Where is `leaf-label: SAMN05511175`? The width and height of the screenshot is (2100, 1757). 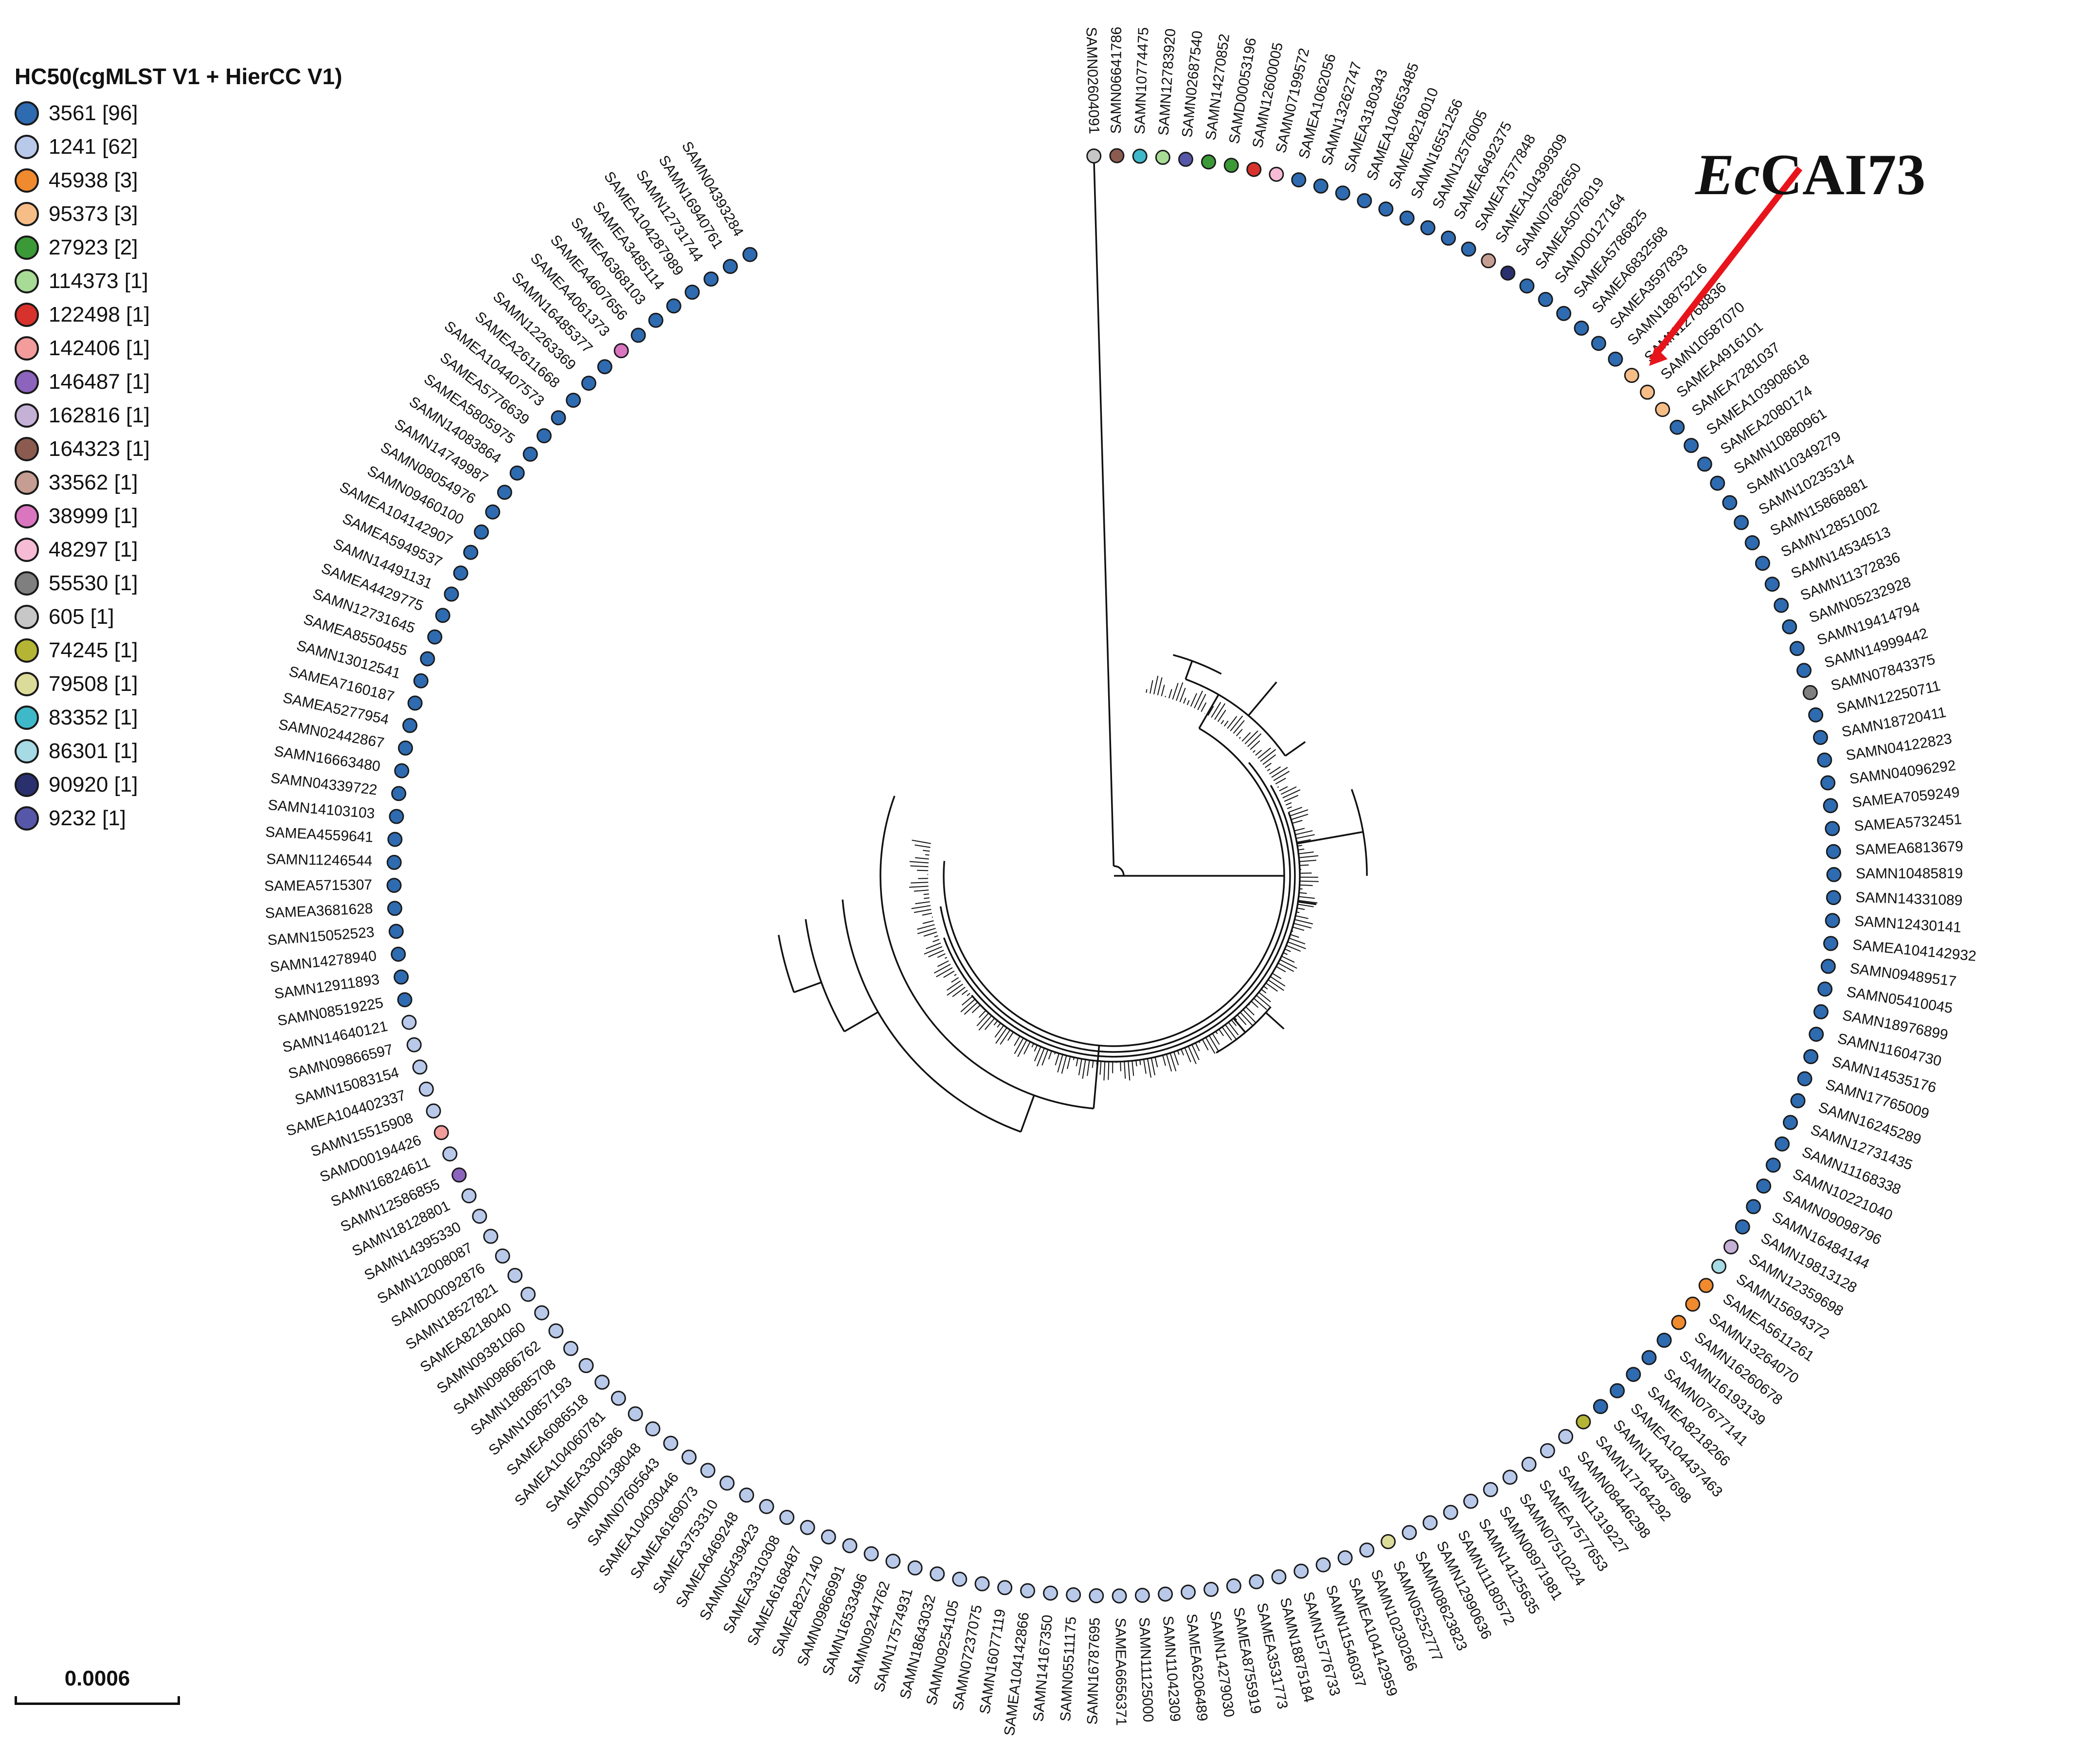
leaf-label: SAMN05511175 is located at coordinates (1068, 1669).